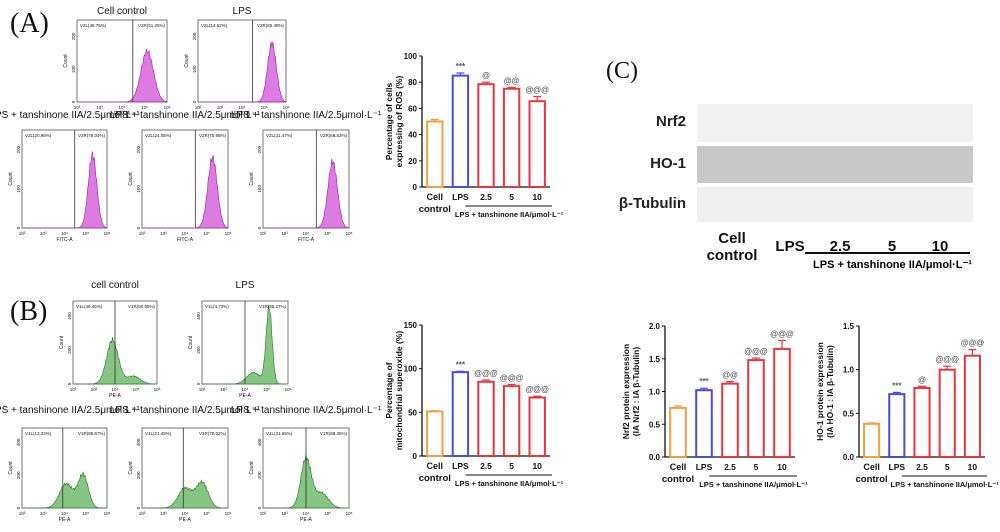 This screenshot has height=532, width=1000. What do you see at coordinates (412, 108) in the screenshot?
I see `y-tick-label: 60` at bounding box center [412, 108].